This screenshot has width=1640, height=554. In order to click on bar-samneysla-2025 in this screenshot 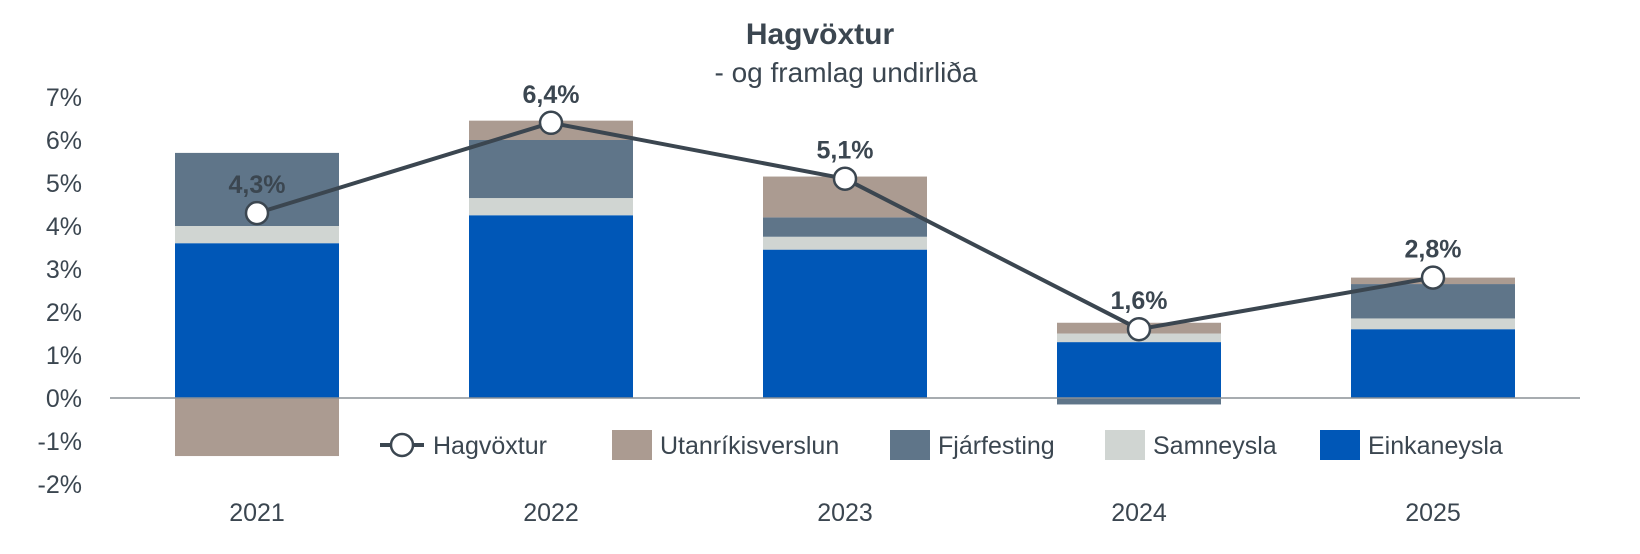, I will do `click(1433, 324)`.